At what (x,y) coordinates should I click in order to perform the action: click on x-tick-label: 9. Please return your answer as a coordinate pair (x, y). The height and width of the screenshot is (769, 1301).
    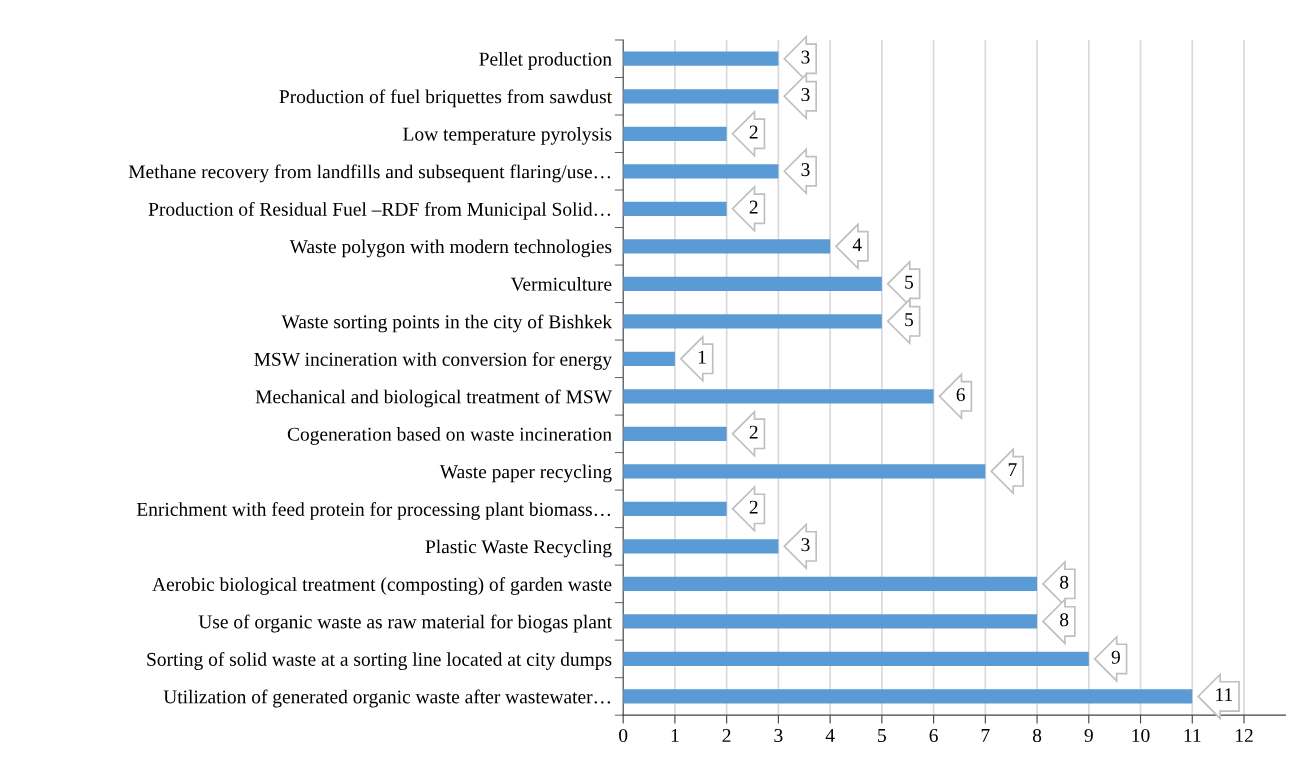
    Looking at the image, I should click on (1088, 735).